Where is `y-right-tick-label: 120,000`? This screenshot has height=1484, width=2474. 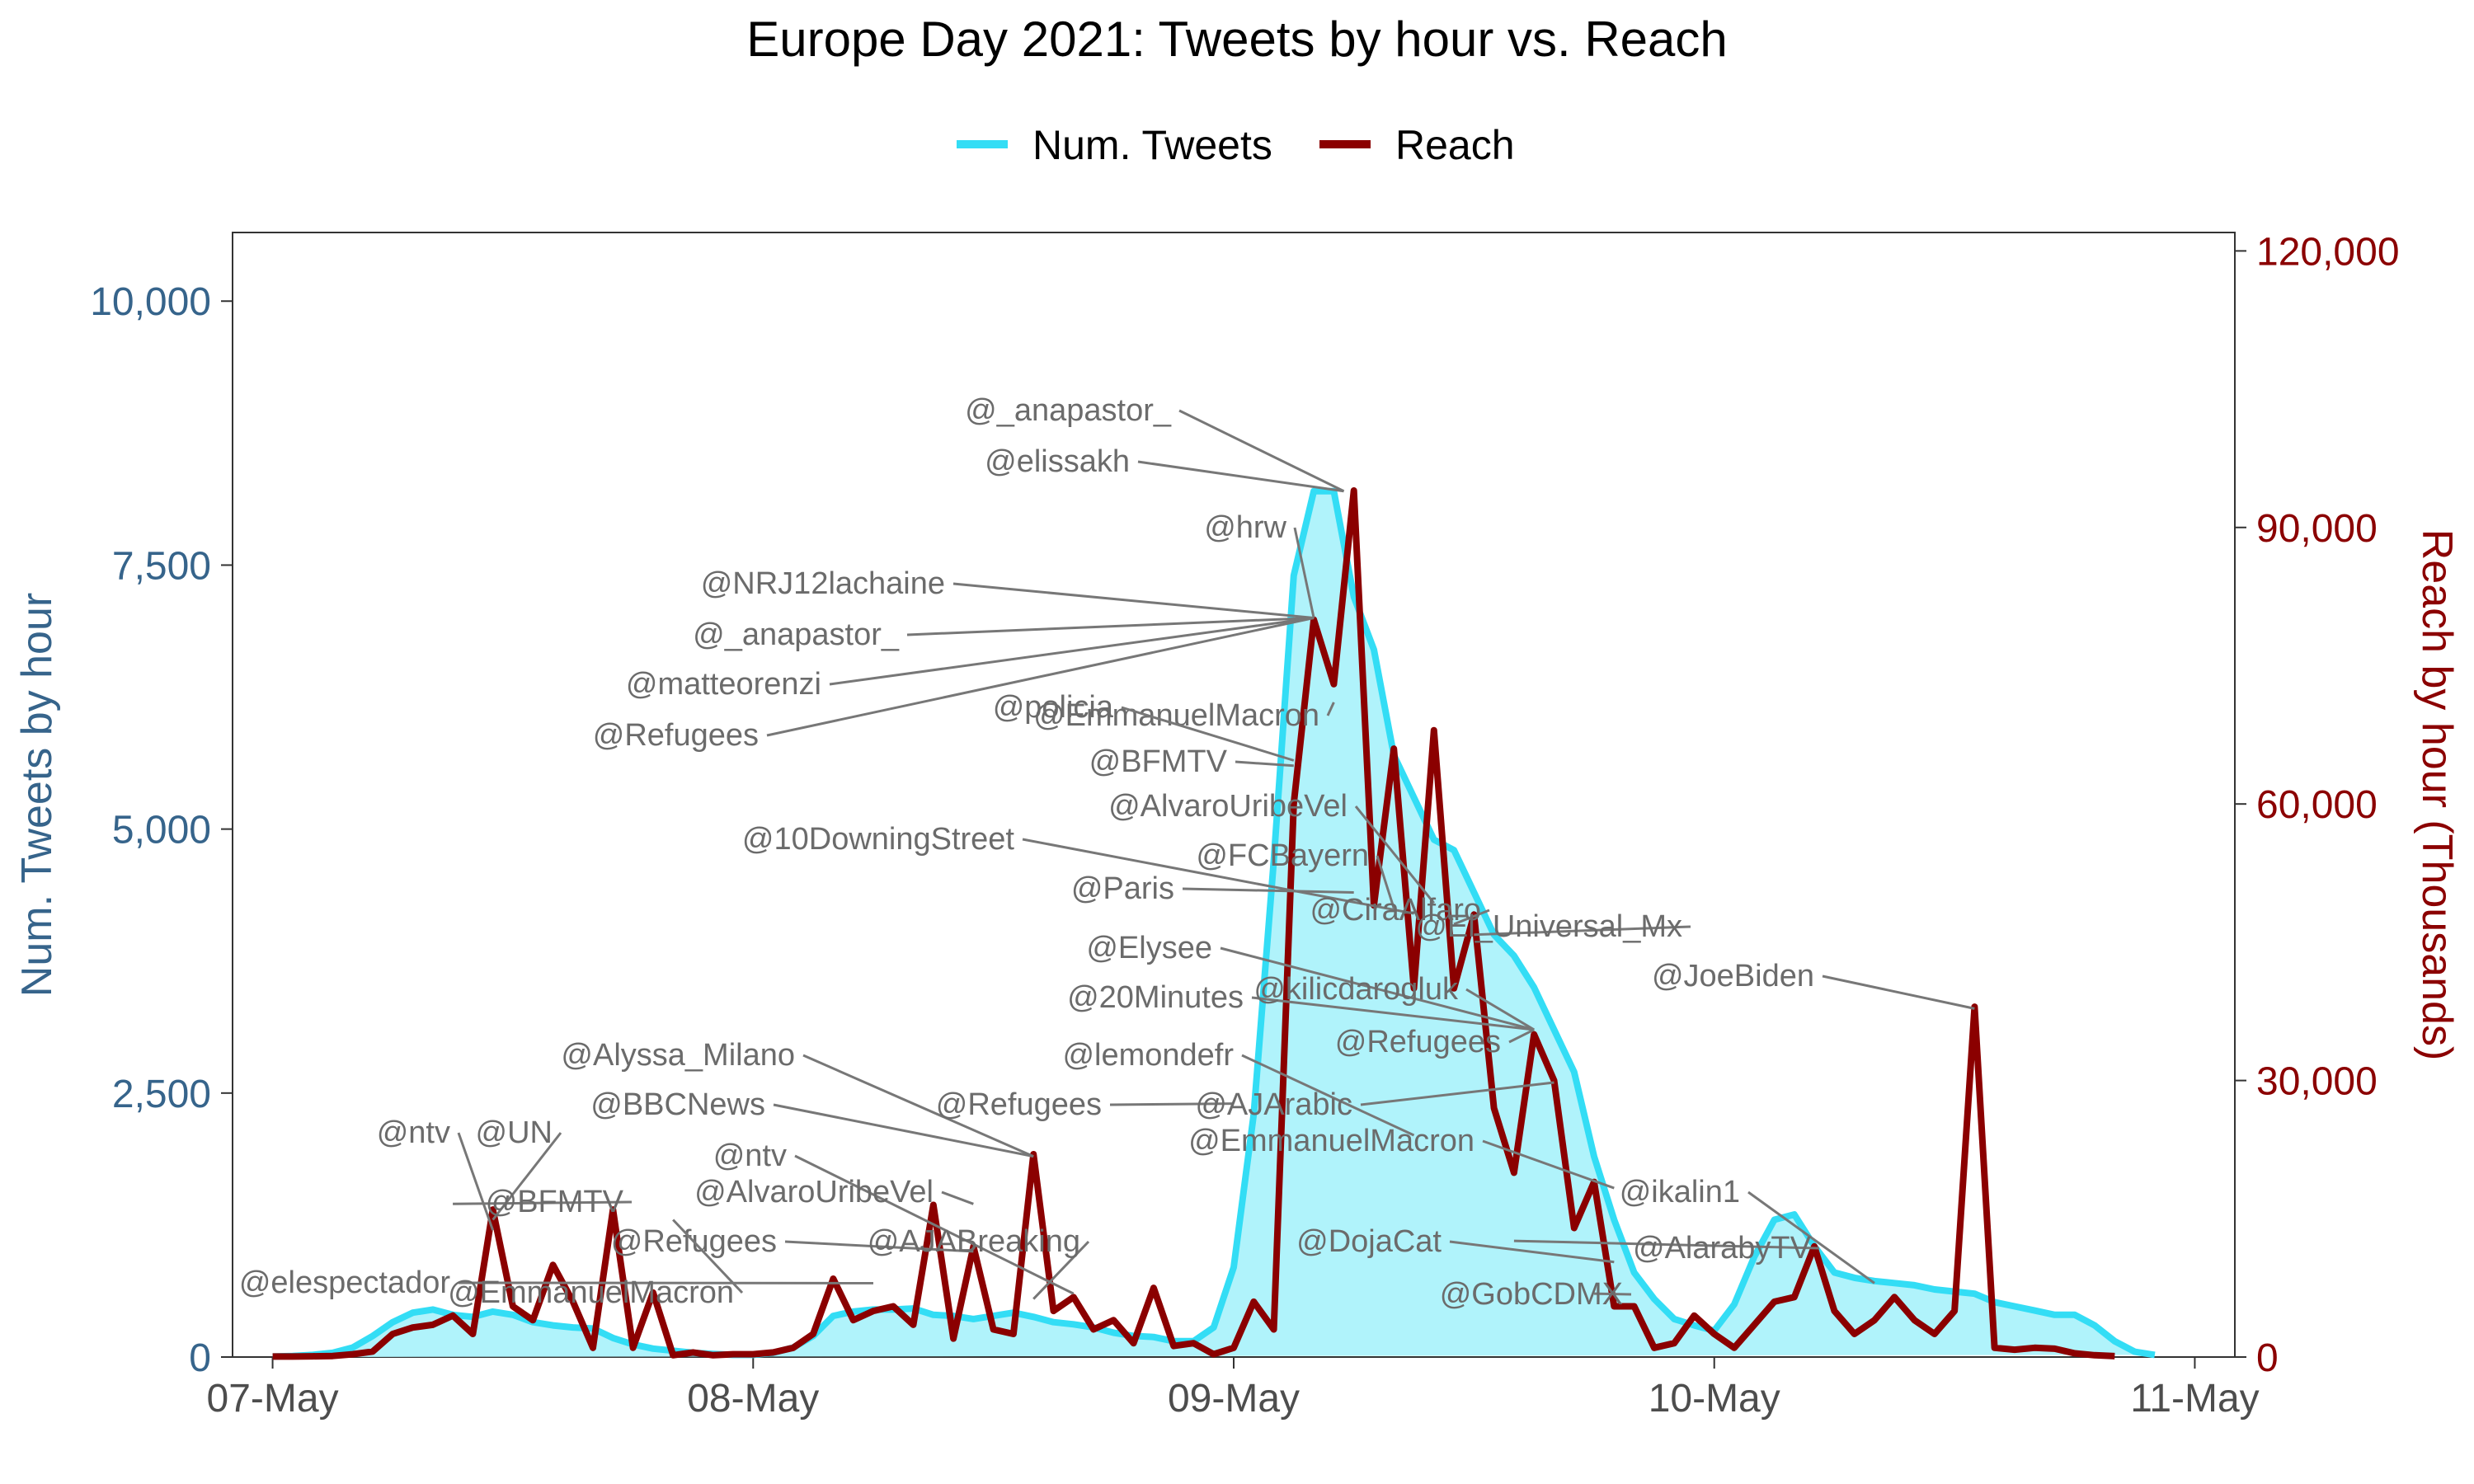 y-right-tick-label: 120,000 is located at coordinates (2328, 252).